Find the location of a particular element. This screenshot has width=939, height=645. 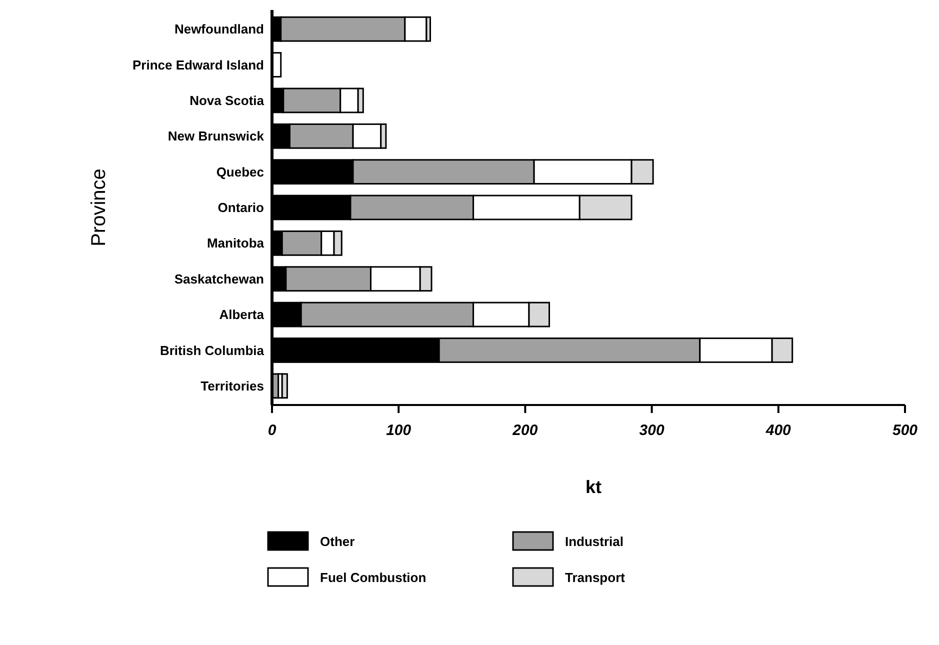

x-tick-label: 400 is located at coordinates (778, 430).